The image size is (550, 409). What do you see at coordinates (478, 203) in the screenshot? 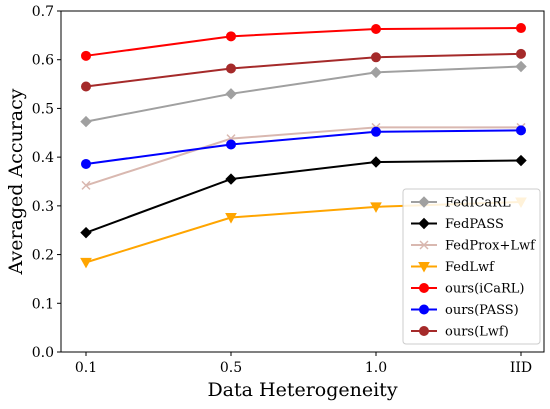
I see `legend-label: FedICaRL` at bounding box center [478, 203].